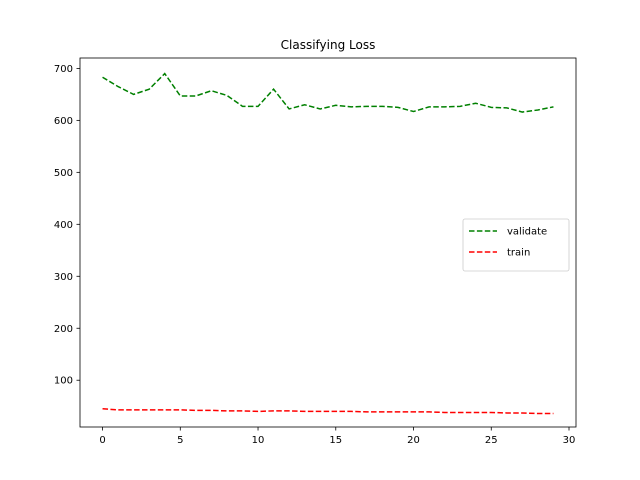 The image size is (640, 480). I want to click on y-tick-label: 200, so click(63, 329).